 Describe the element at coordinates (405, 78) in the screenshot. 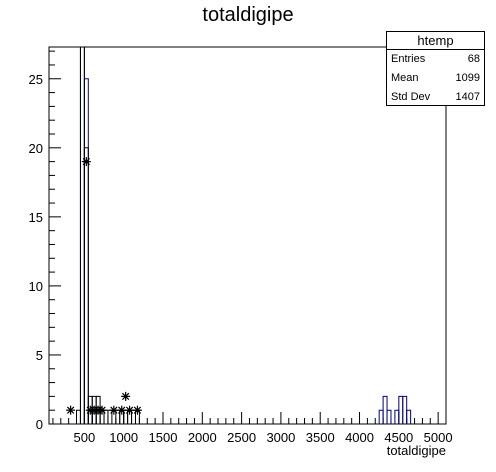

I see `stats-mean-label: Mean` at that location.